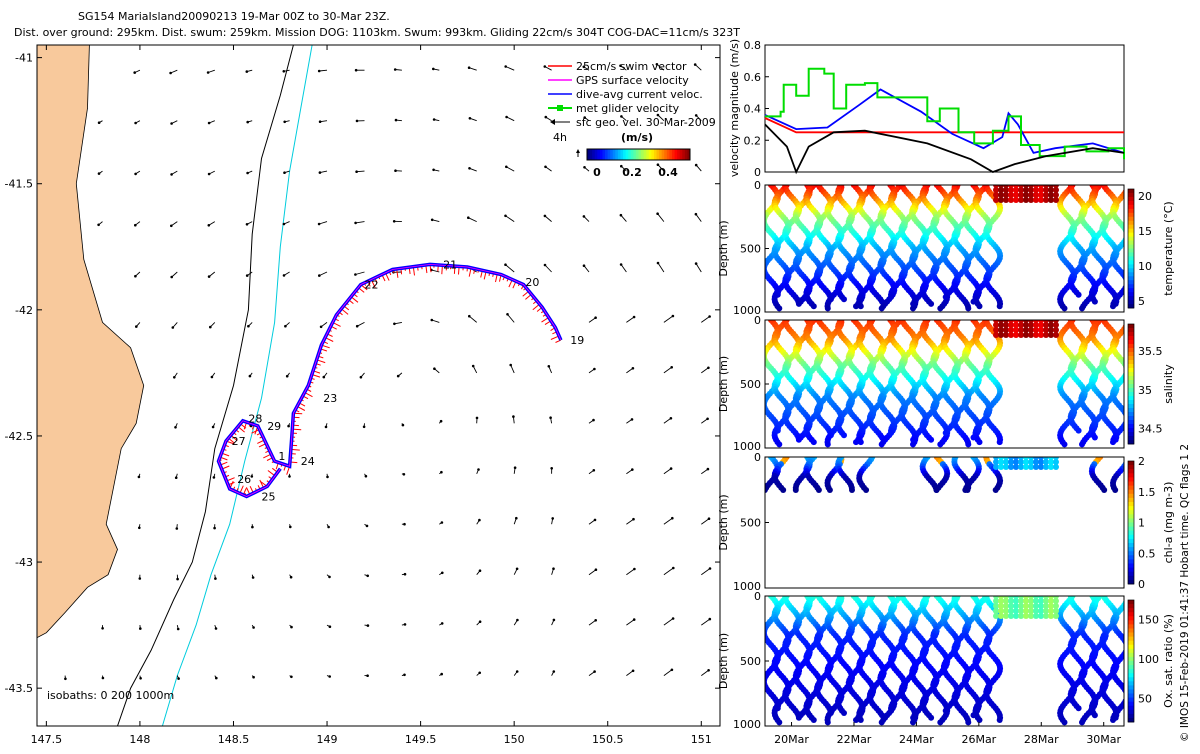  What do you see at coordinates (281, 456) in the screenshot?
I see `day-label: 1` at bounding box center [281, 456].